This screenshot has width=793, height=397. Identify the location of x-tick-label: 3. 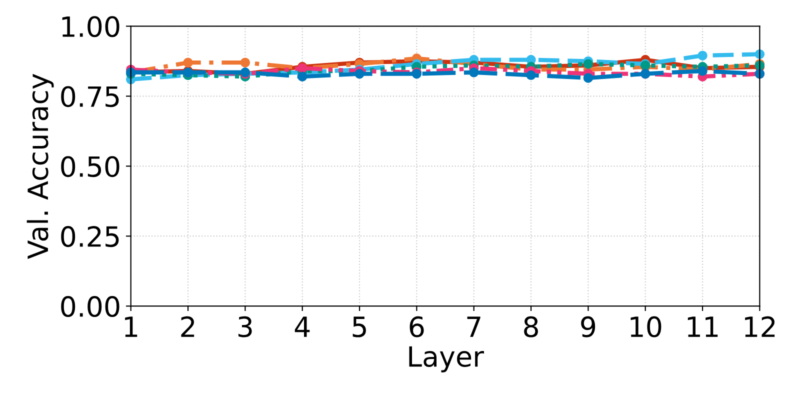
(245, 327).